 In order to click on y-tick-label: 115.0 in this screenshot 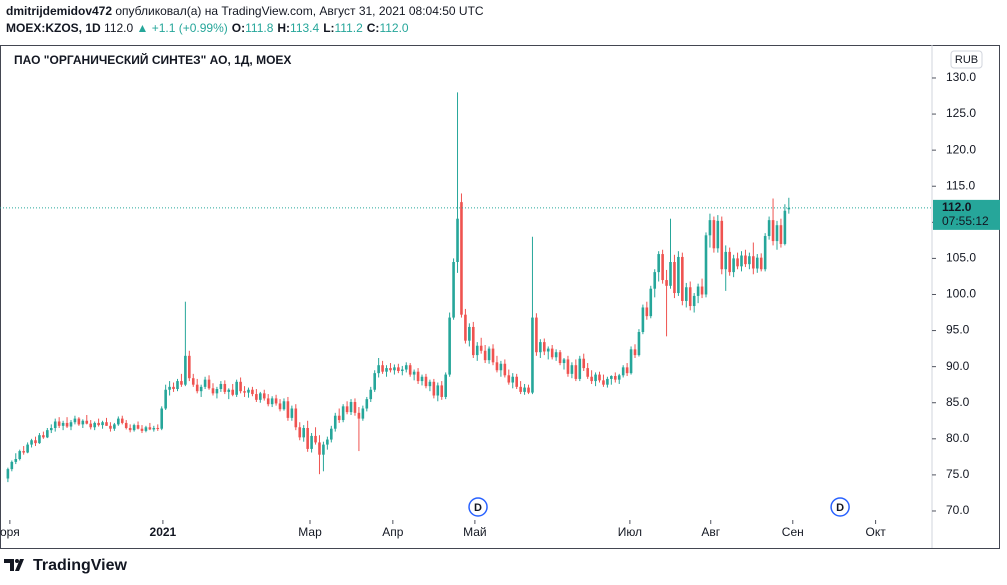, I will do `click(960, 185)`.